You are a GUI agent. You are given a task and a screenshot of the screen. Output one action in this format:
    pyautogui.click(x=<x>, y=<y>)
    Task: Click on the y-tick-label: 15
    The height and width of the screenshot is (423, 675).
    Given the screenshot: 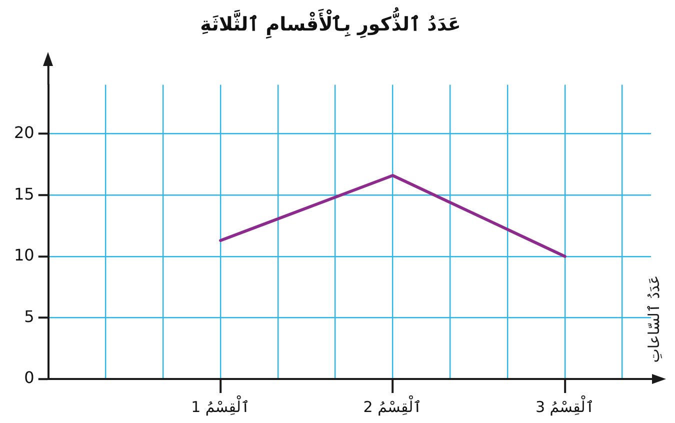 What is the action you would take?
    pyautogui.click(x=24, y=194)
    